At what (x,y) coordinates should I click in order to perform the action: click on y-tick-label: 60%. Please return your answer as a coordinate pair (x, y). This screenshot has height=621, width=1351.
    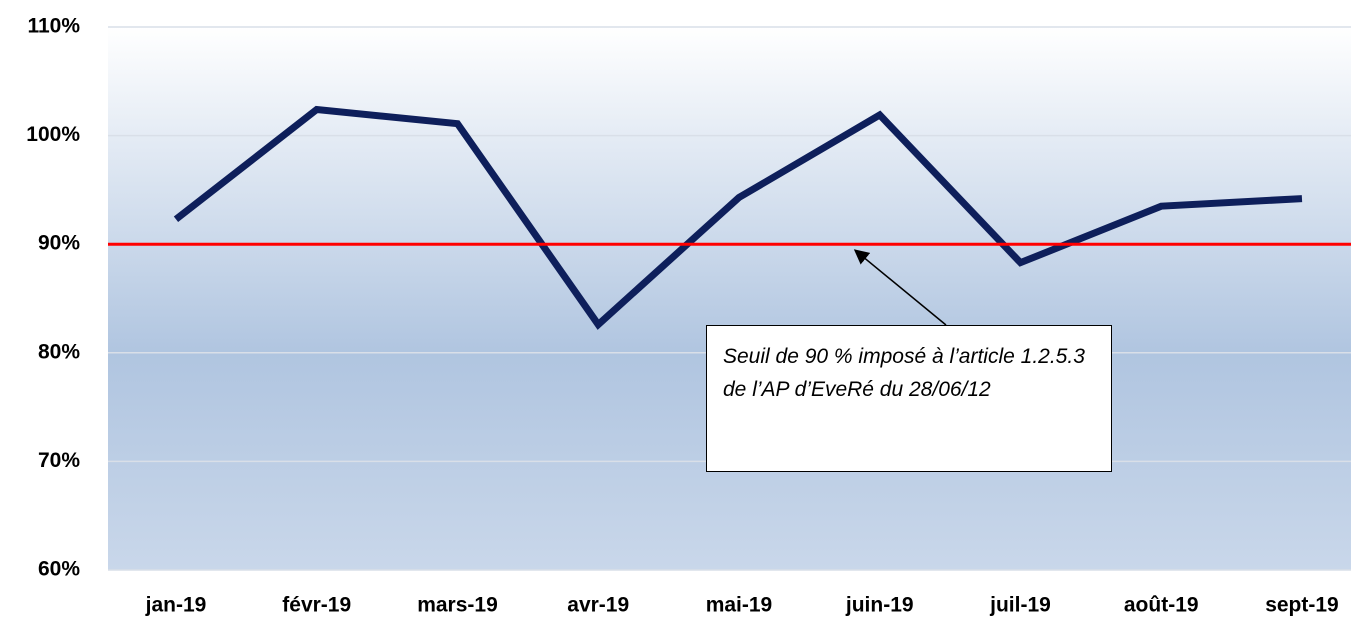
    Looking at the image, I should click on (59, 569).